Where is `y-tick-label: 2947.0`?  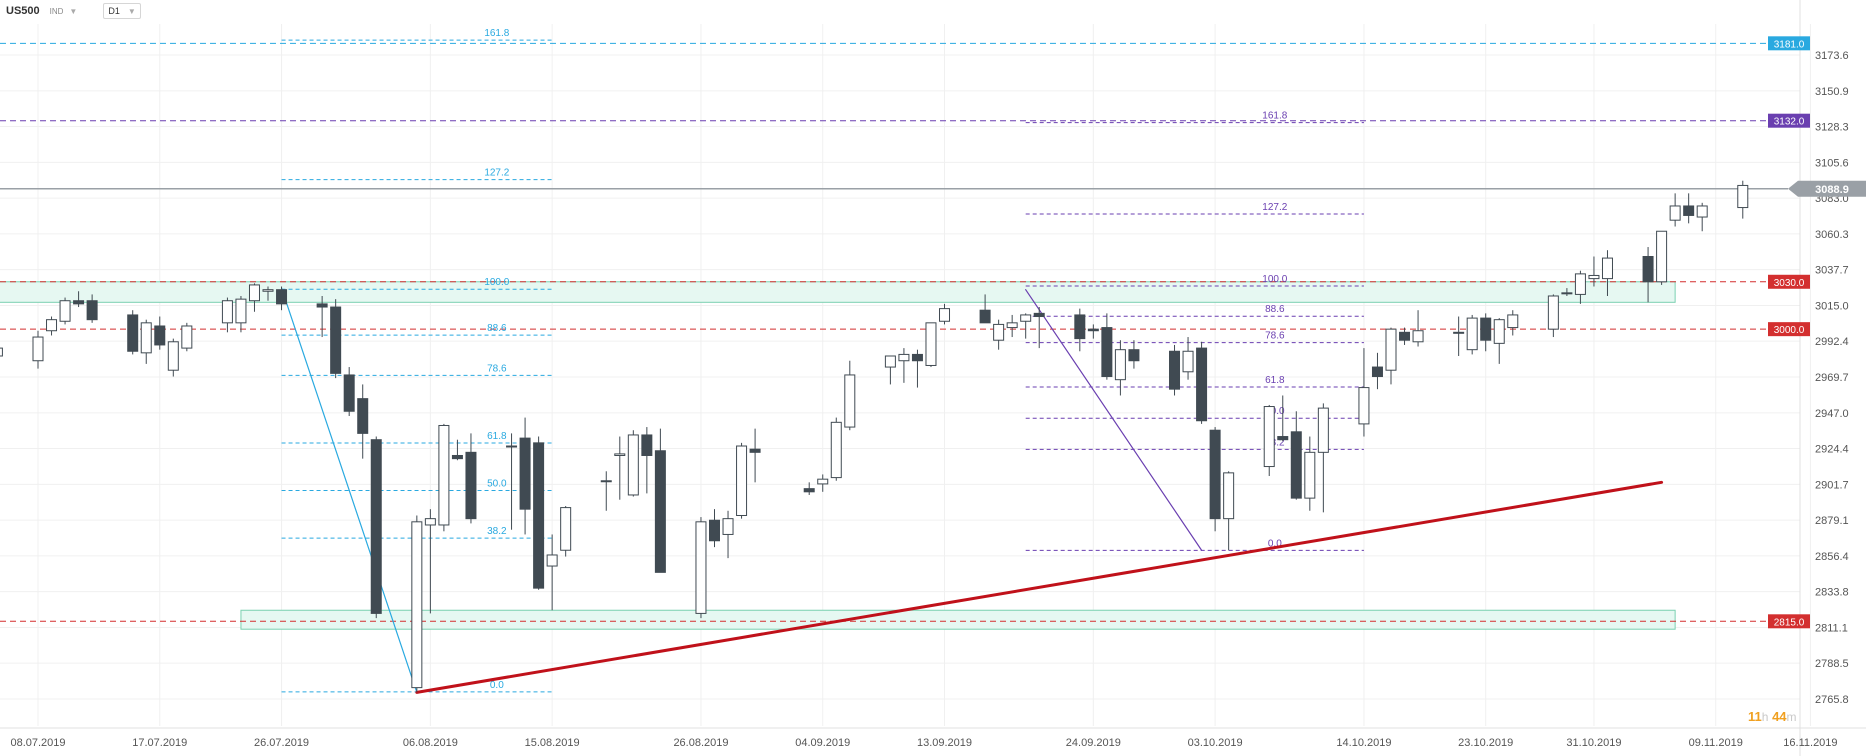 y-tick-label: 2947.0 is located at coordinates (1832, 414).